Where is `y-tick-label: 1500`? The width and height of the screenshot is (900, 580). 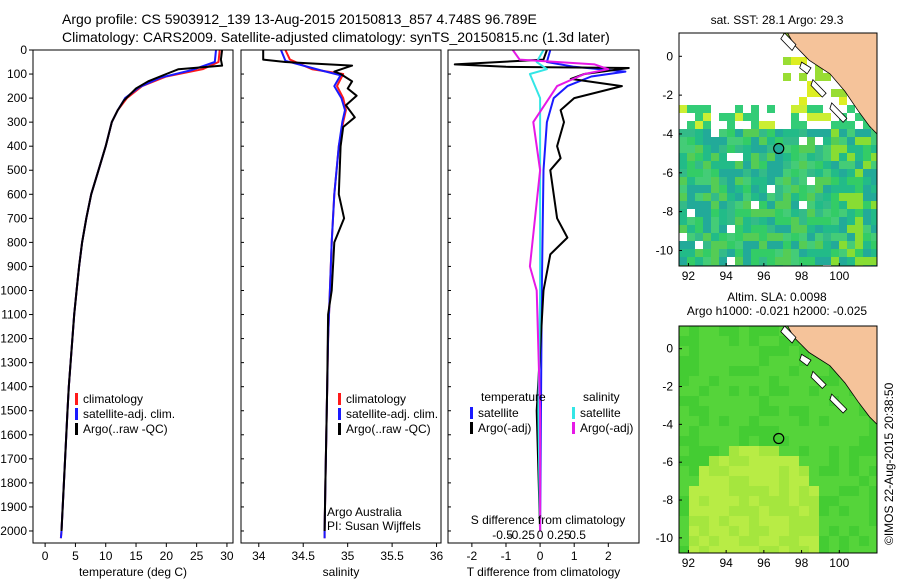 y-tick-label: 1500 is located at coordinates (13, 411).